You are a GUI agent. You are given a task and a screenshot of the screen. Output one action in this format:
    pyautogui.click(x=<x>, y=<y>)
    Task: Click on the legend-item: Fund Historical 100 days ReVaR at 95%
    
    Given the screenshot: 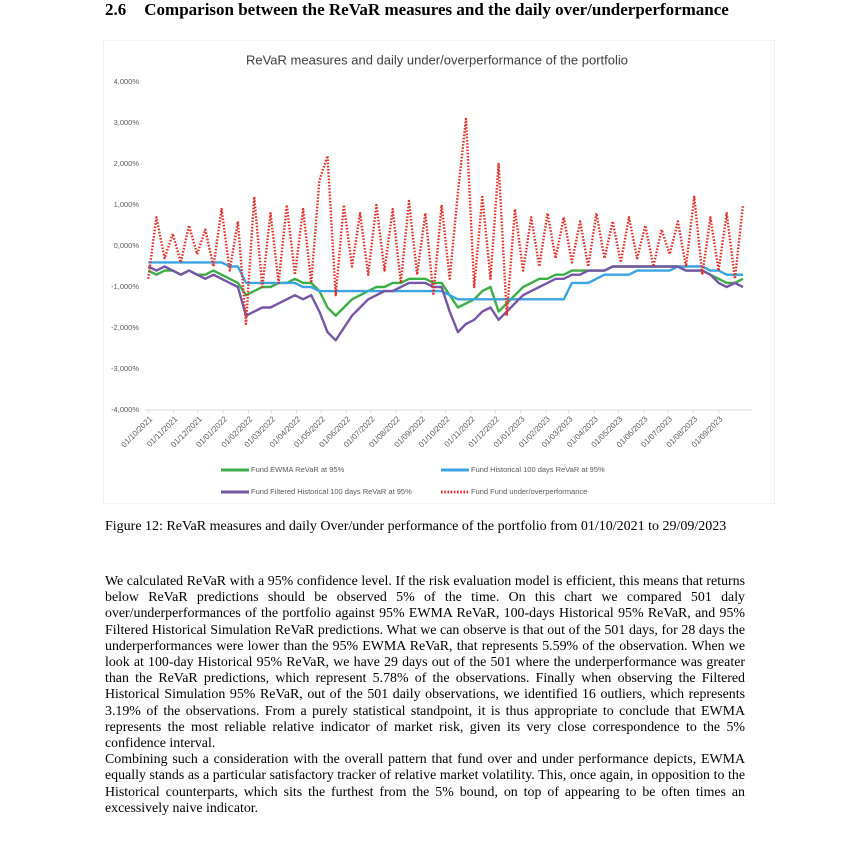 What is the action you would take?
    pyautogui.click(x=523, y=469)
    